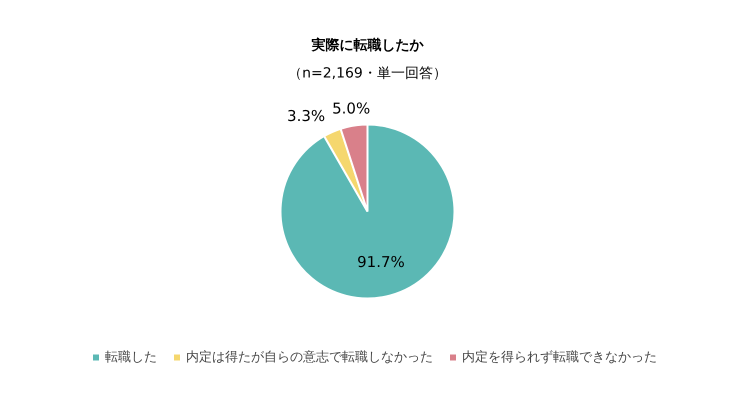 The width and height of the screenshot is (747, 396). What do you see at coordinates (368, 45) in the screenshot?
I see `chart-title: 実際に転職したか` at bounding box center [368, 45].